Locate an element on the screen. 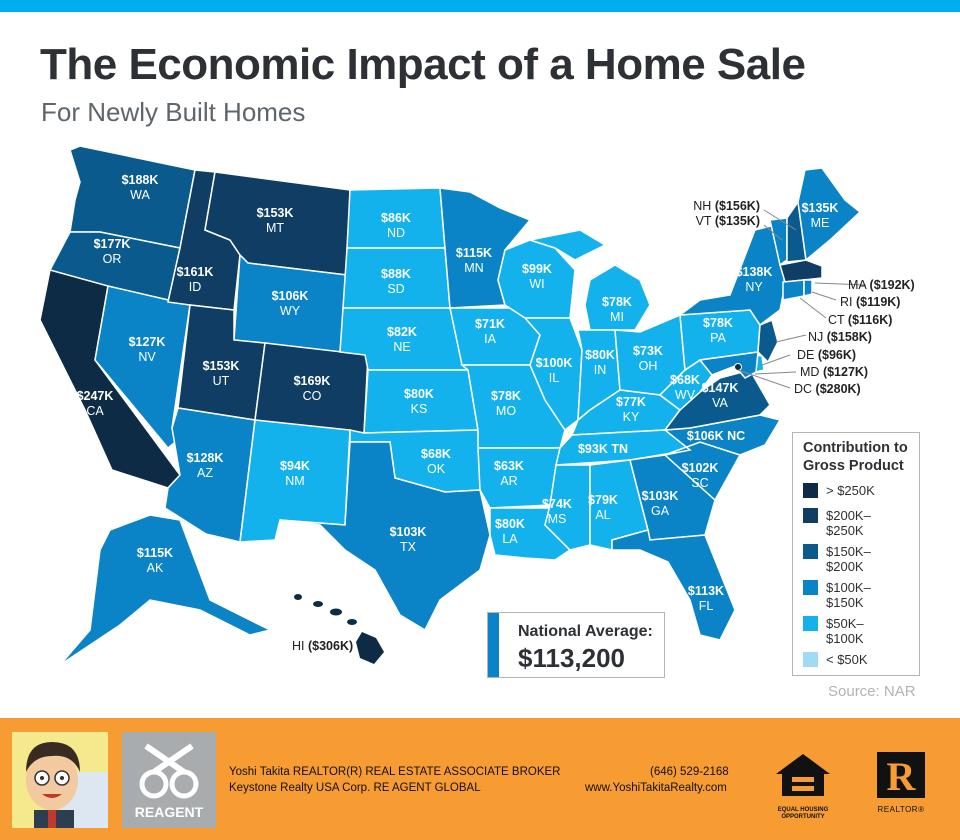 The height and width of the screenshot is (840, 960). label-ME-value: $135K is located at coordinates (820, 208).